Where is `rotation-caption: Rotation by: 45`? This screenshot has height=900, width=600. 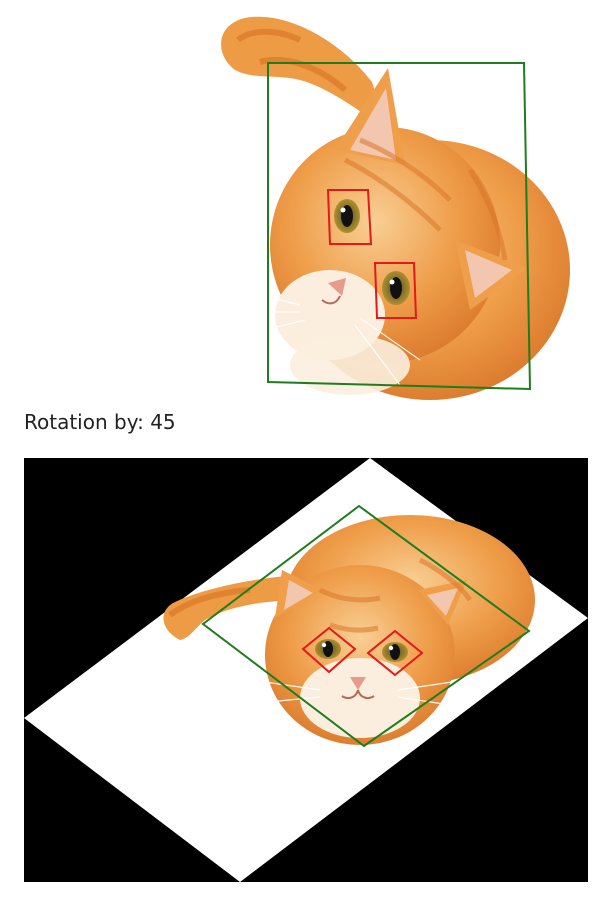
rotation-caption: Rotation by: 45 is located at coordinates (100, 422).